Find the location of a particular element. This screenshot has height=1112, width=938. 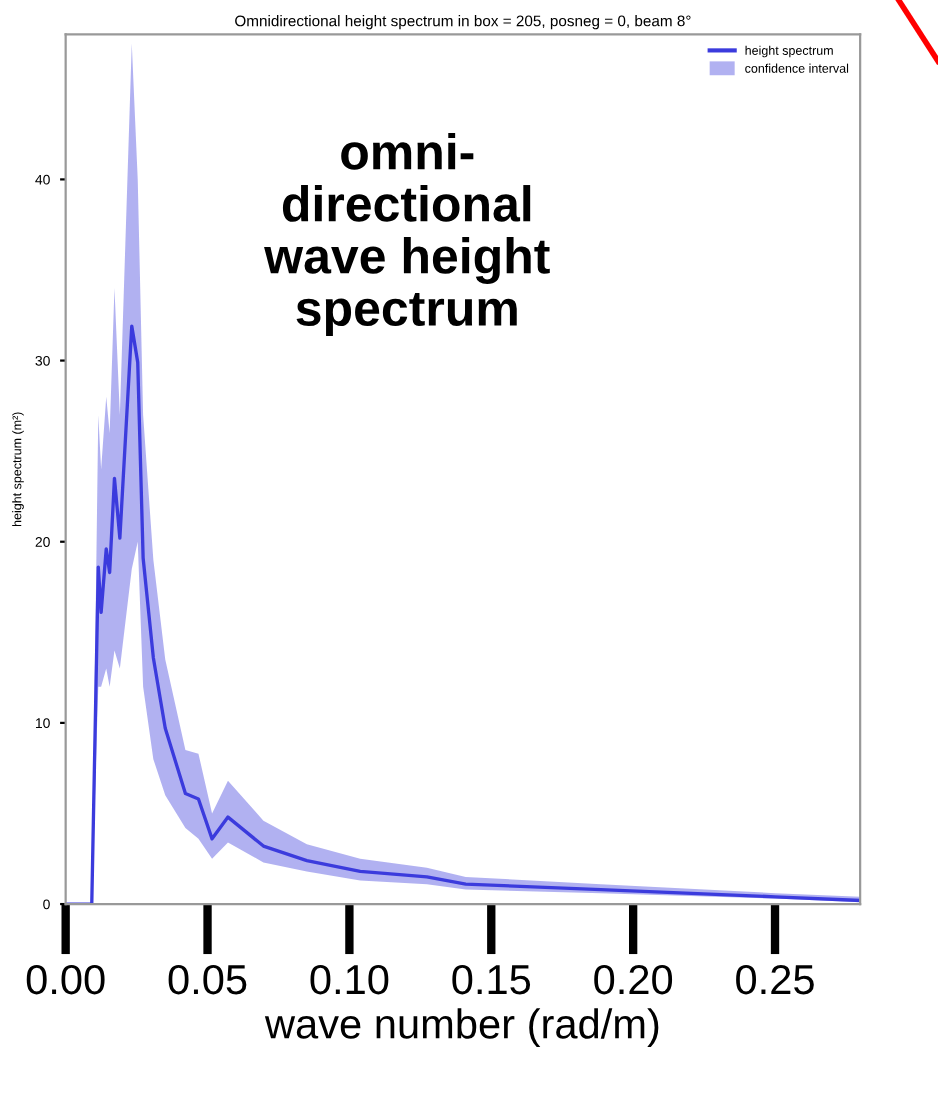

x-tick-label: 0.25 is located at coordinates (775, 979).